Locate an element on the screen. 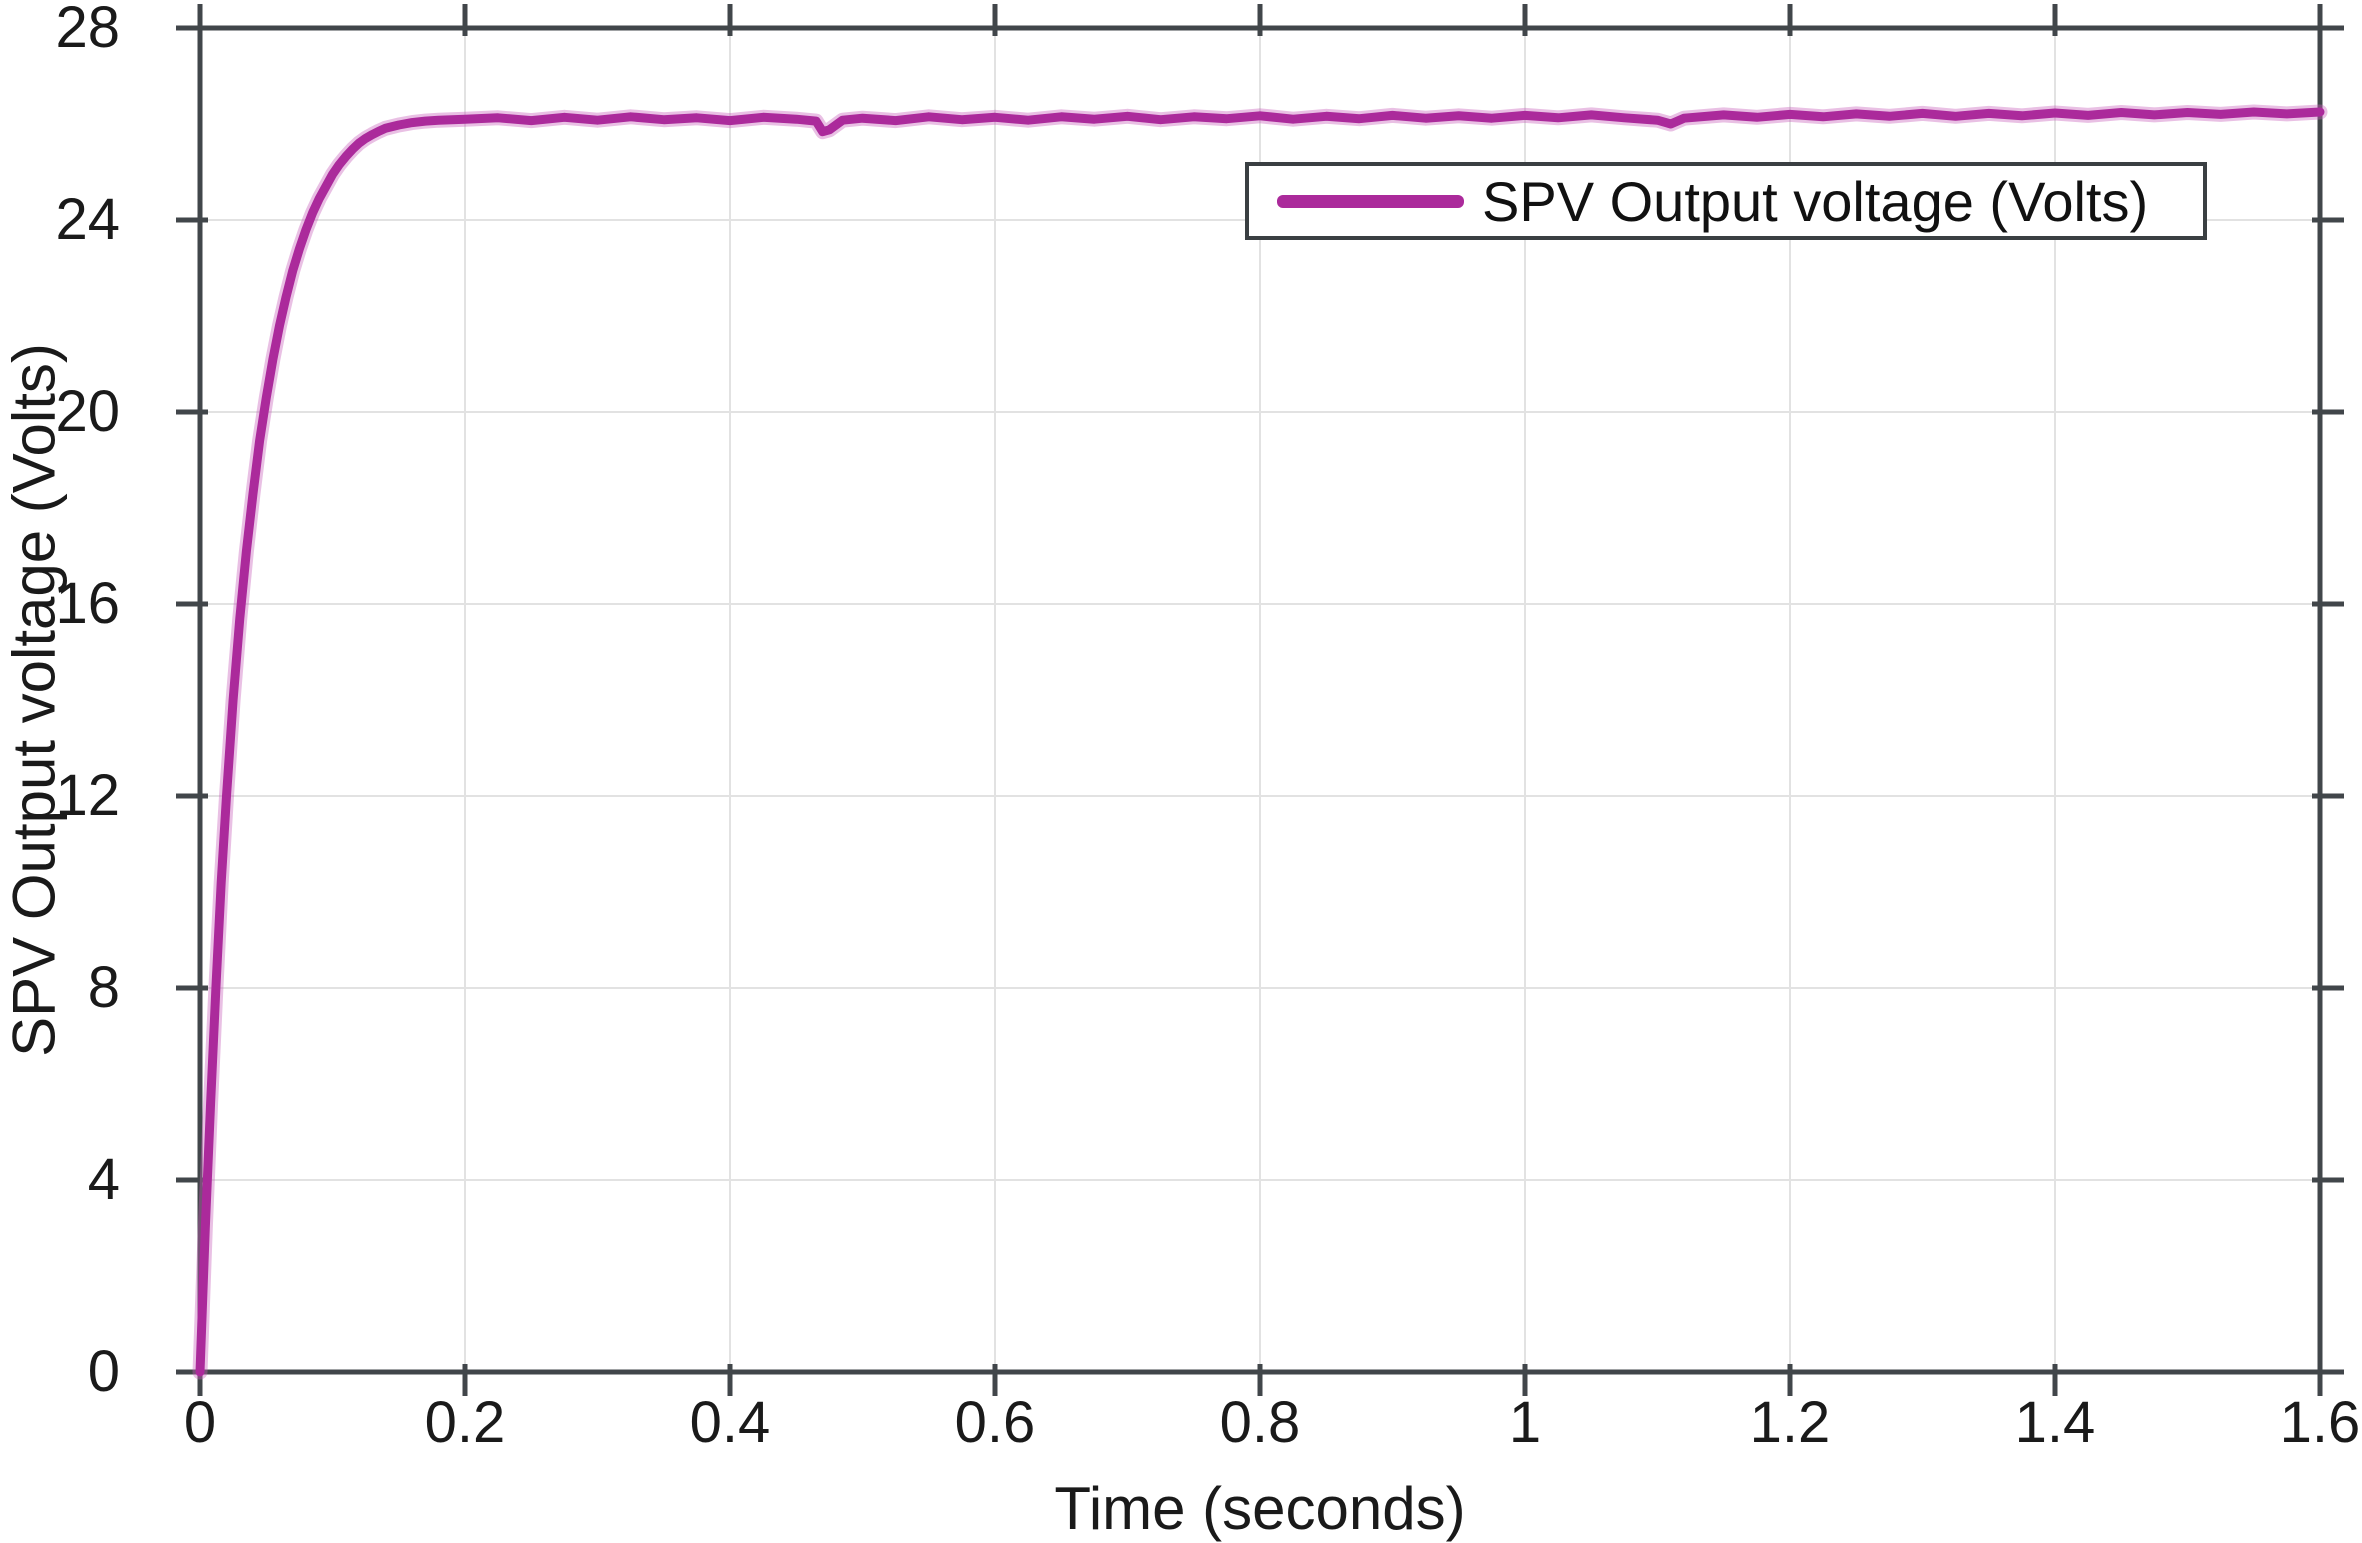 This screenshot has width=2362, height=1543. x-tick-label: 0 is located at coordinates (200, 1422).